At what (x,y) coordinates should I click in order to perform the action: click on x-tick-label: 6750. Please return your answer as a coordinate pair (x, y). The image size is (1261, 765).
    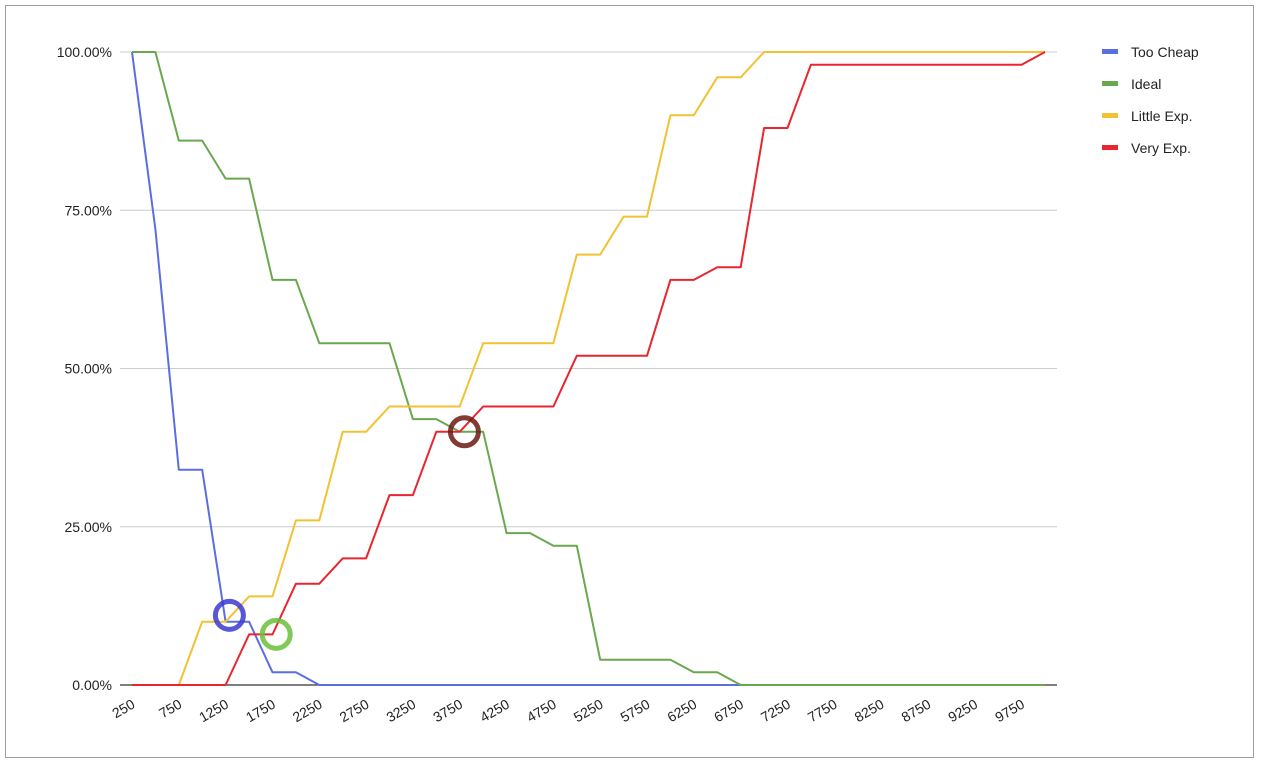
    Looking at the image, I should click on (728, 711).